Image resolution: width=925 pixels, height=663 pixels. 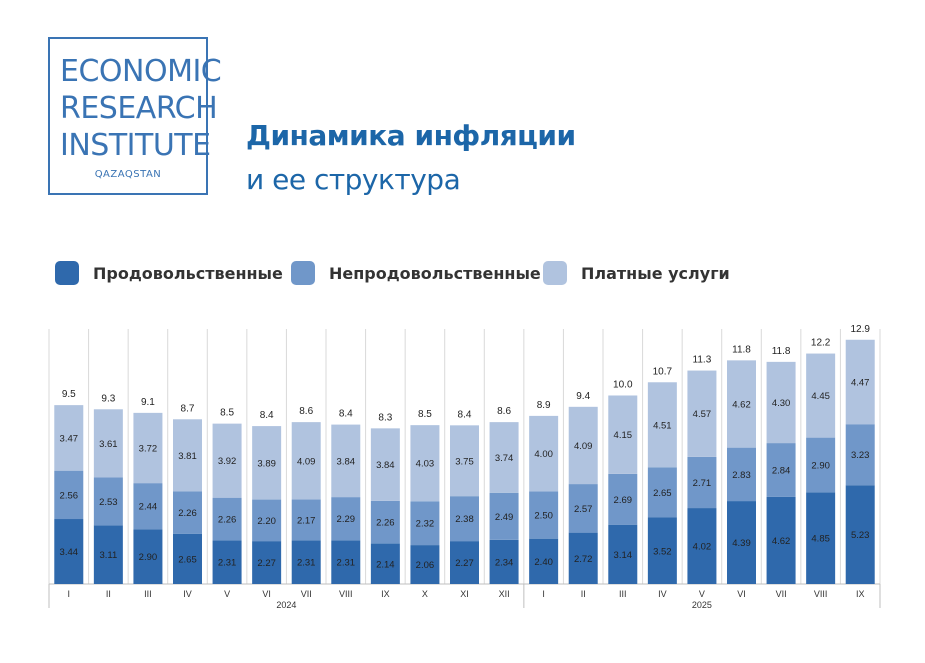 What do you see at coordinates (662, 551) in the screenshot?
I see `bar-label-food: 3.52` at bounding box center [662, 551].